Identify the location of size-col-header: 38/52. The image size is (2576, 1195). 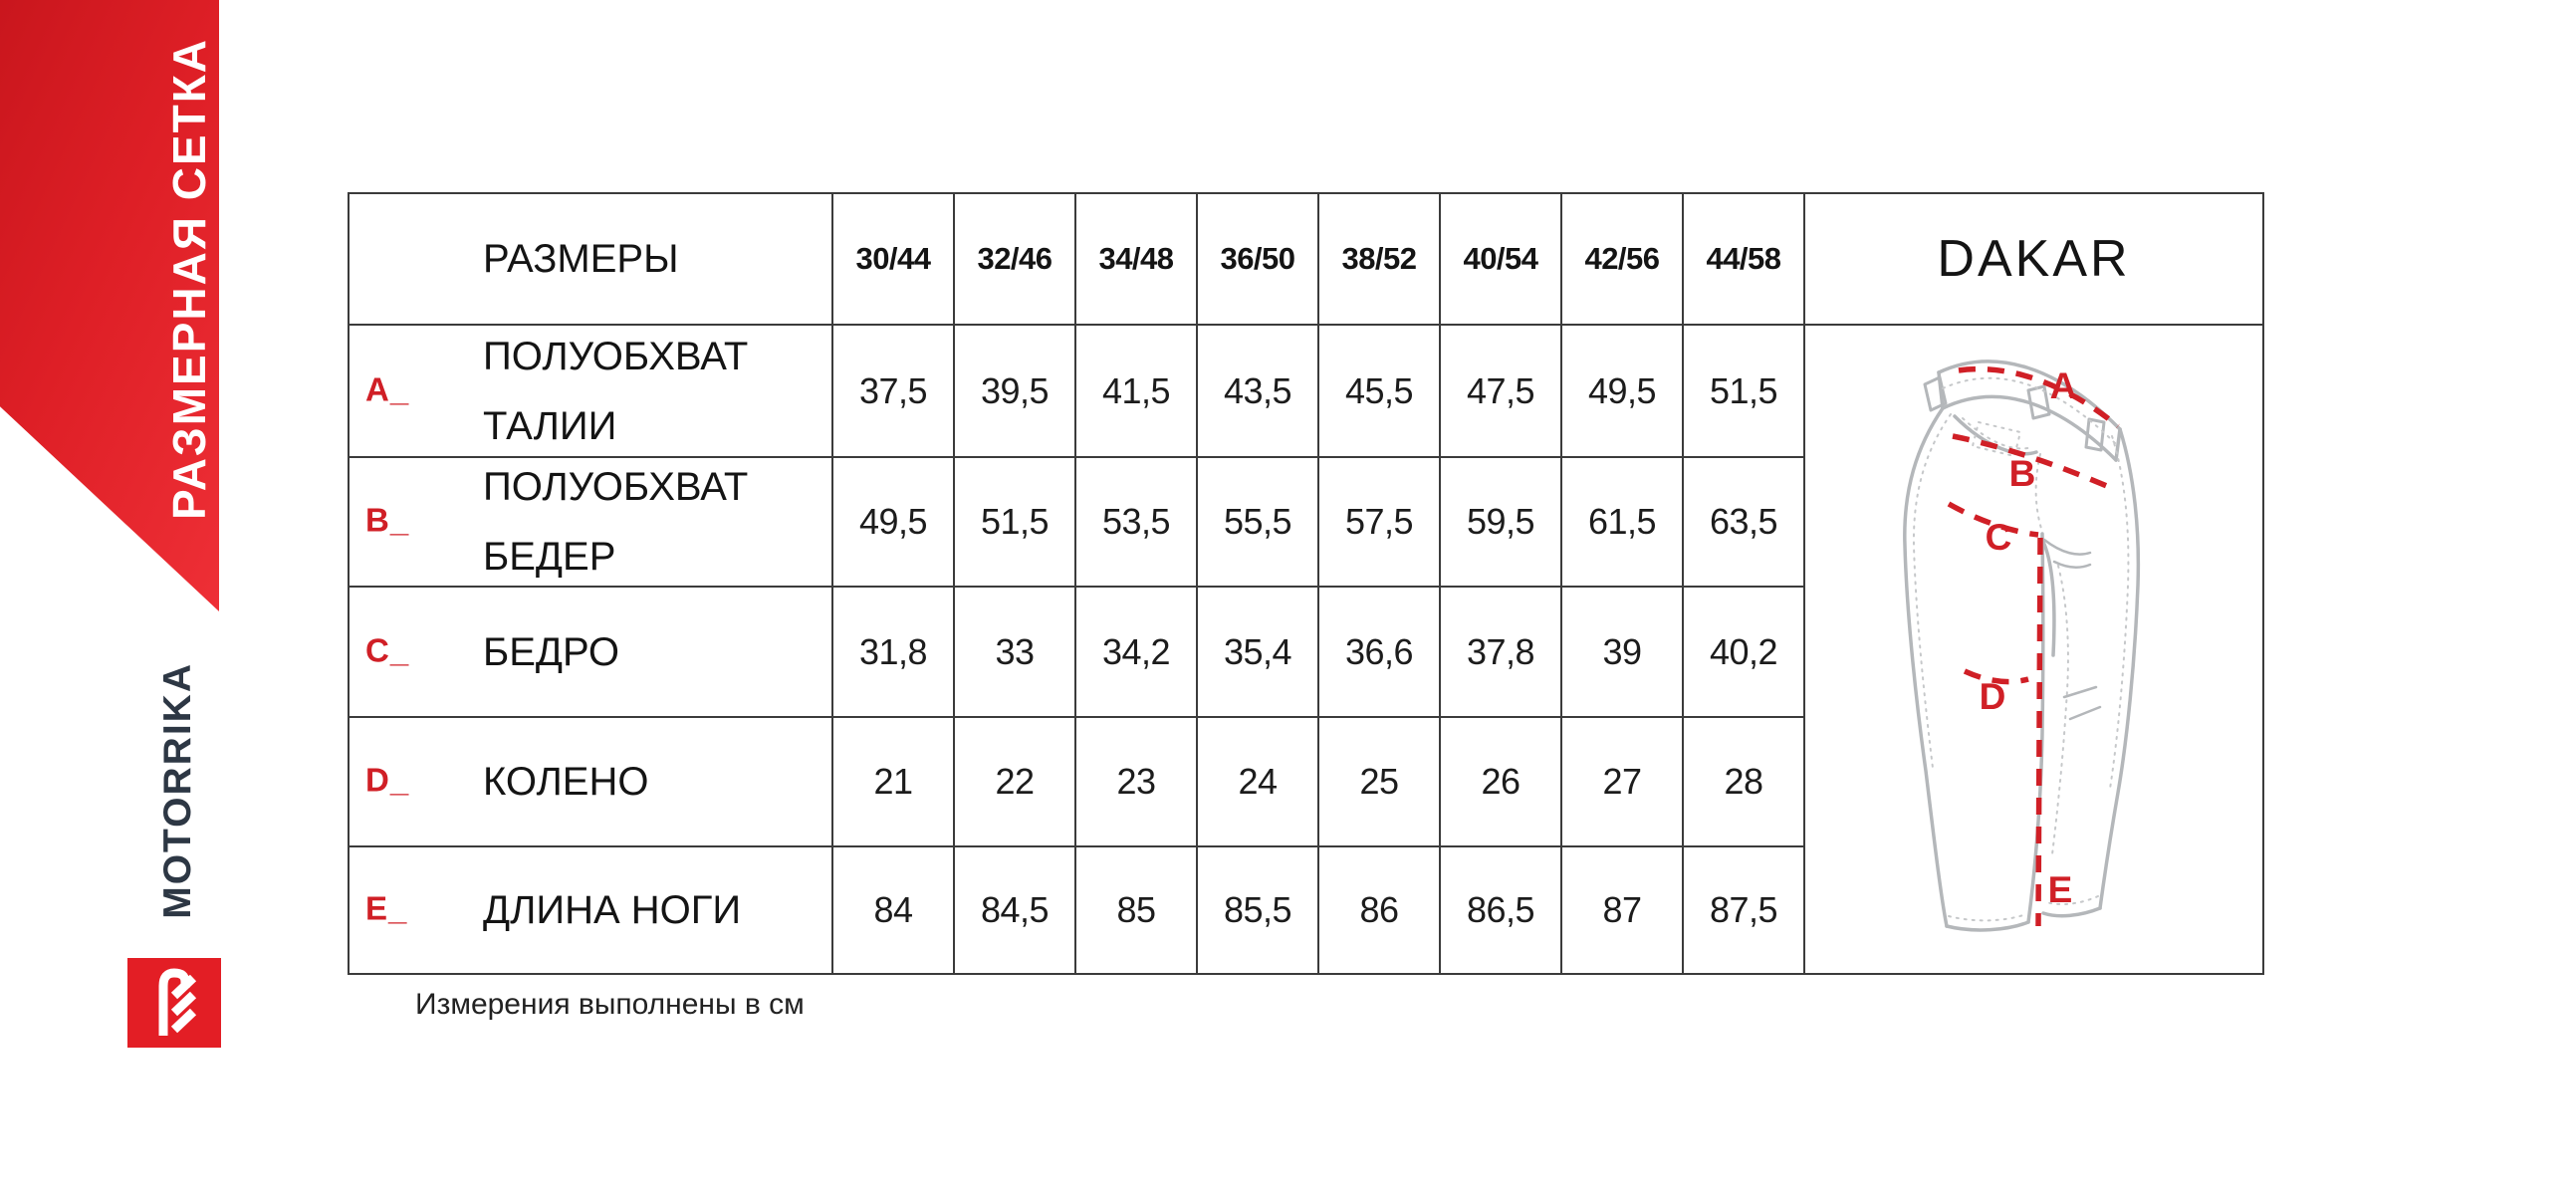
(1380, 260).